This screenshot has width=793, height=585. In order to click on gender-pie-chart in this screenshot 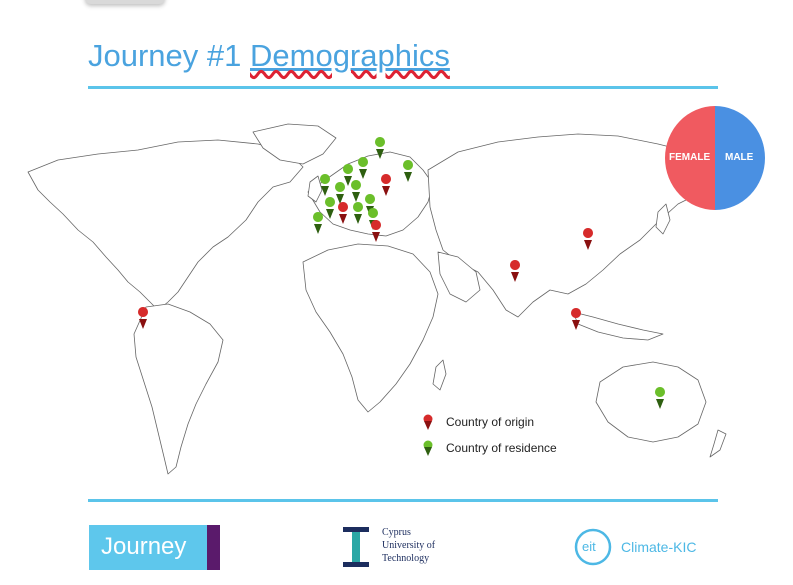, I will do `click(715, 158)`.